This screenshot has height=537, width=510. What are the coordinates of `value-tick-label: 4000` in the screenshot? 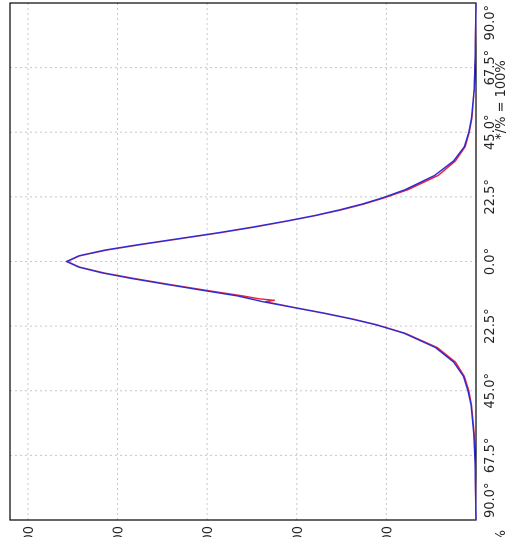 It's located at (119, 531).